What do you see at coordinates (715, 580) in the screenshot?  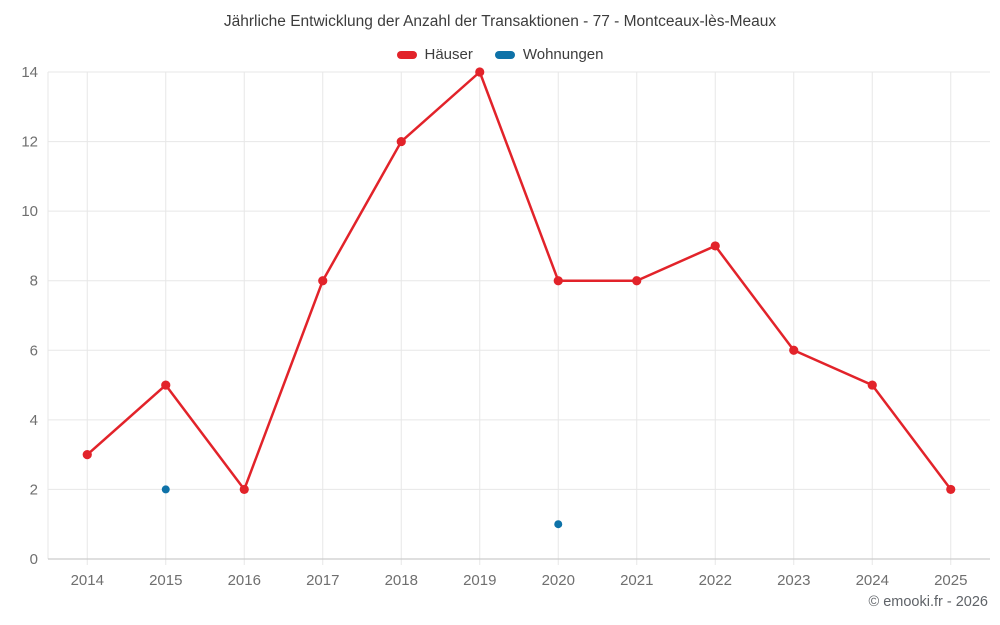 I see `x-tick-label: 2022` at bounding box center [715, 580].